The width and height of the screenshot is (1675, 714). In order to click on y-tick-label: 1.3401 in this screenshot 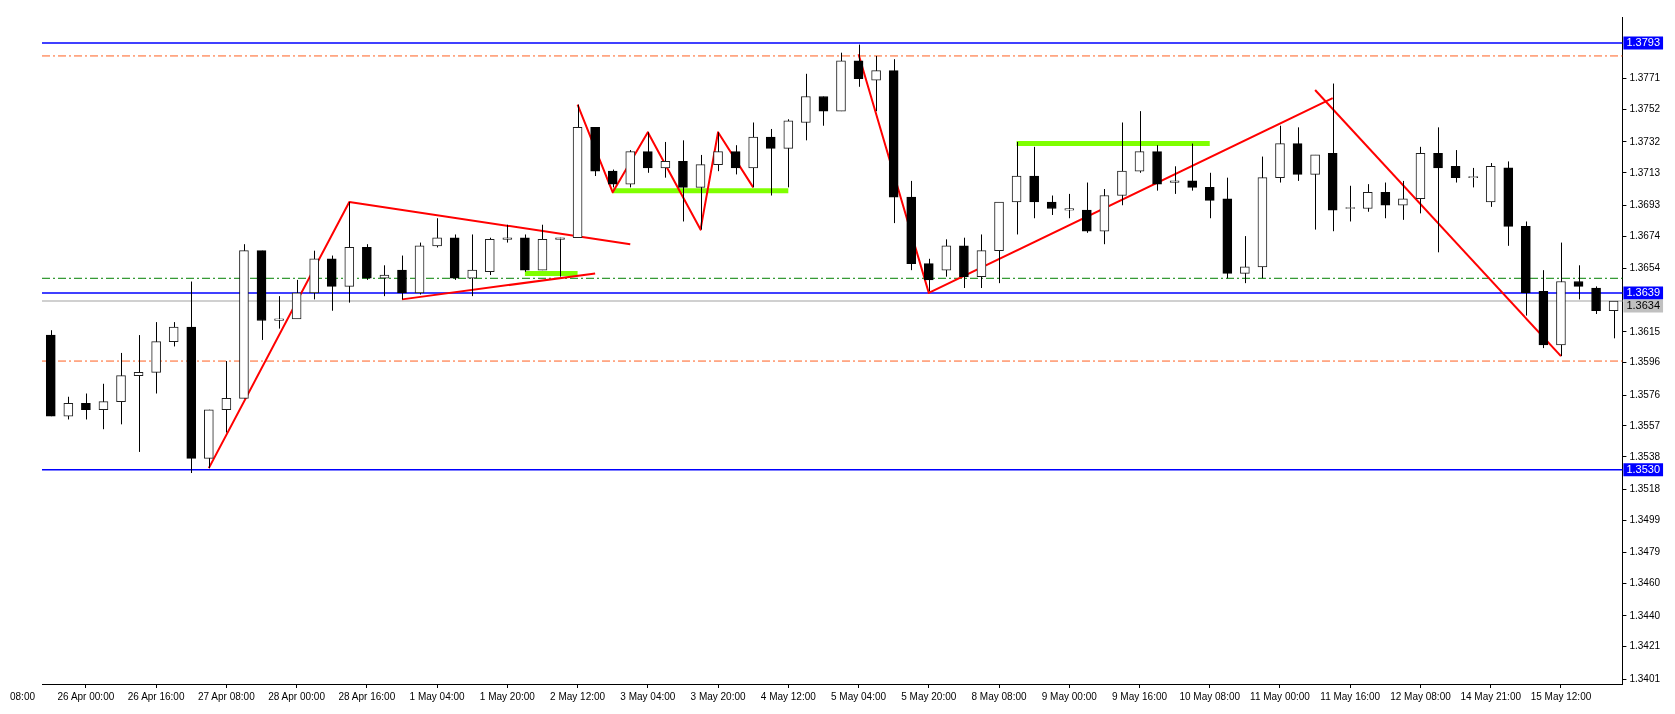, I will do `click(1645, 678)`.